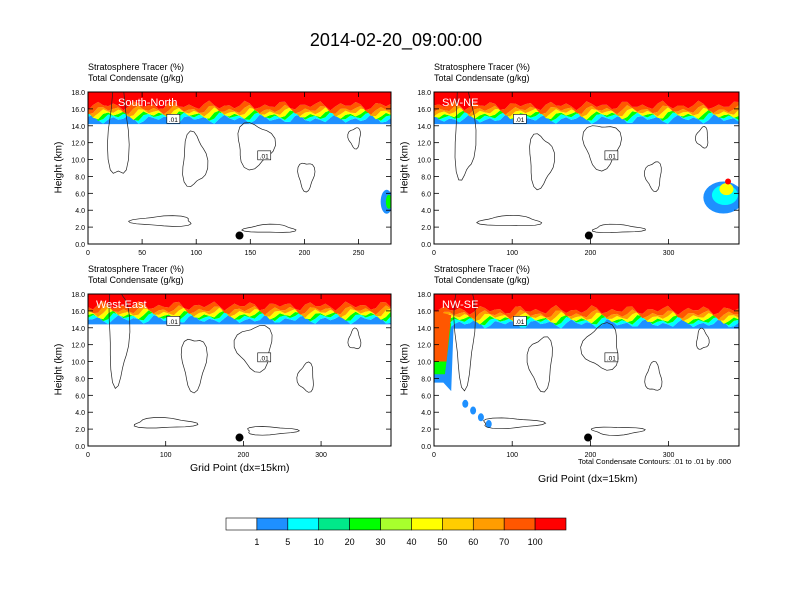 Image resolution: width=792 pixels, height=612 pixels. I want to click on x-tick-label: 250, so click(359, 253).